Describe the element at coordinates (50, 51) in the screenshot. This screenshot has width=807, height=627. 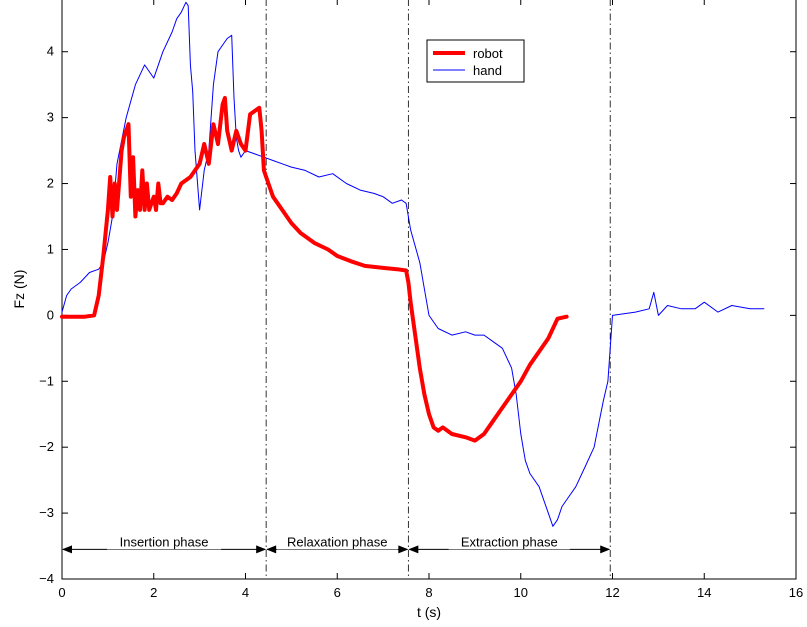
I see `y-tick-label: 4` at that location.